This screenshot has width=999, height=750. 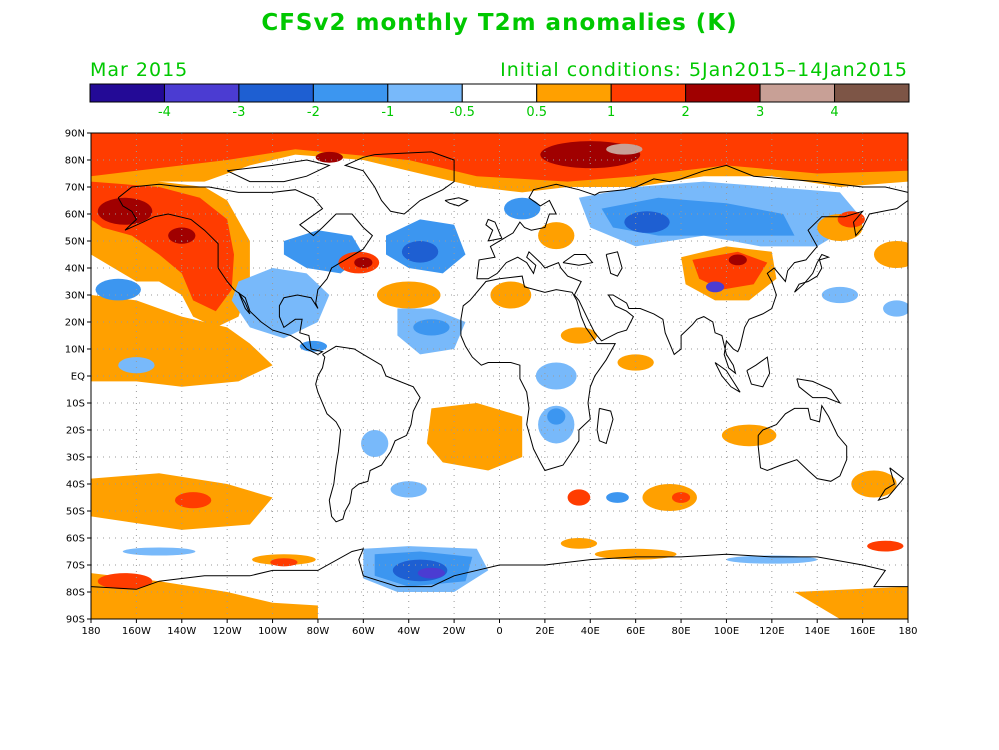 I want to click on tibet-cold, so click(x=715, y=287).